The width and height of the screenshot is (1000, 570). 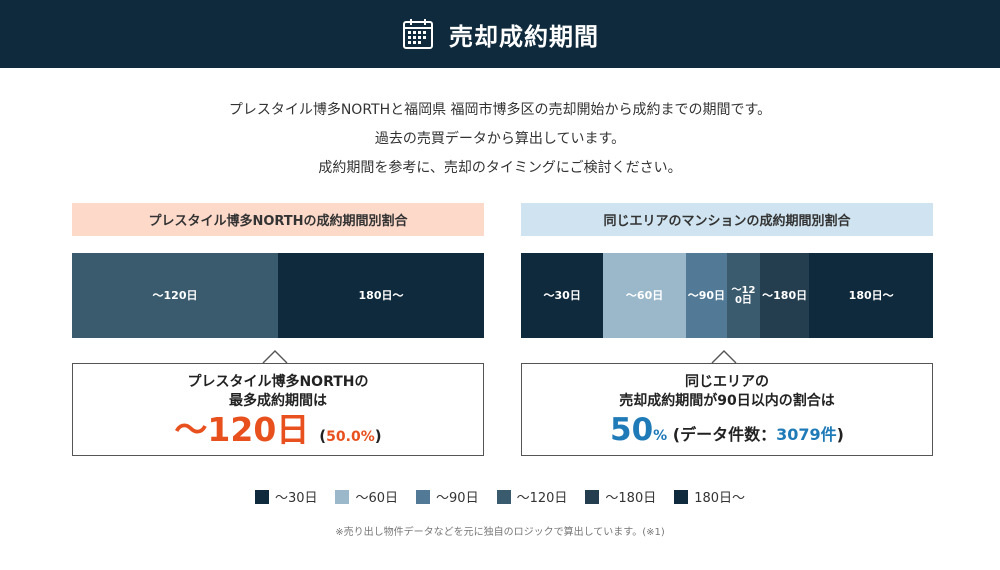 I want to click on legend-label: 180日〜, so click(x=720, y=498).